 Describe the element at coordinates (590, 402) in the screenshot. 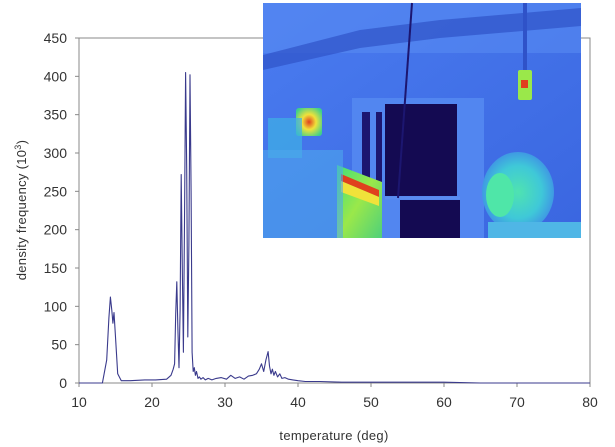

I see `x-tick-label: 80` at that location.